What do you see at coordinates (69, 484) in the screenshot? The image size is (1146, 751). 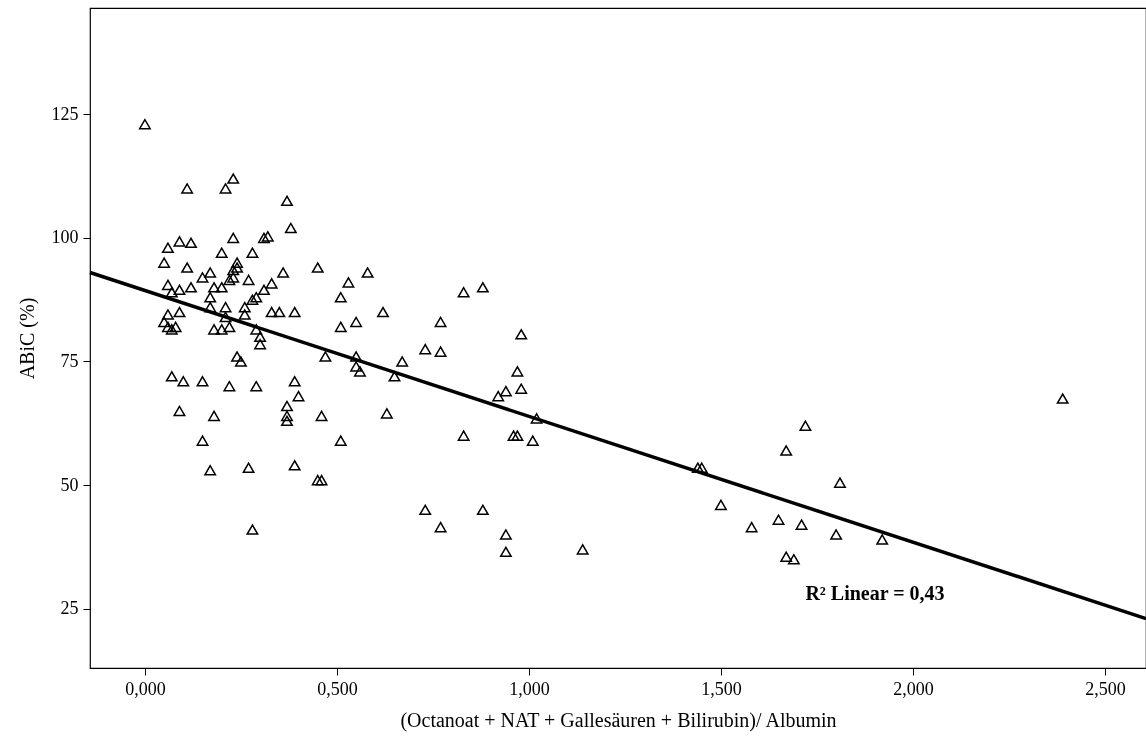 I see `y-tick-label: 50` at bounding box center [69, 484].